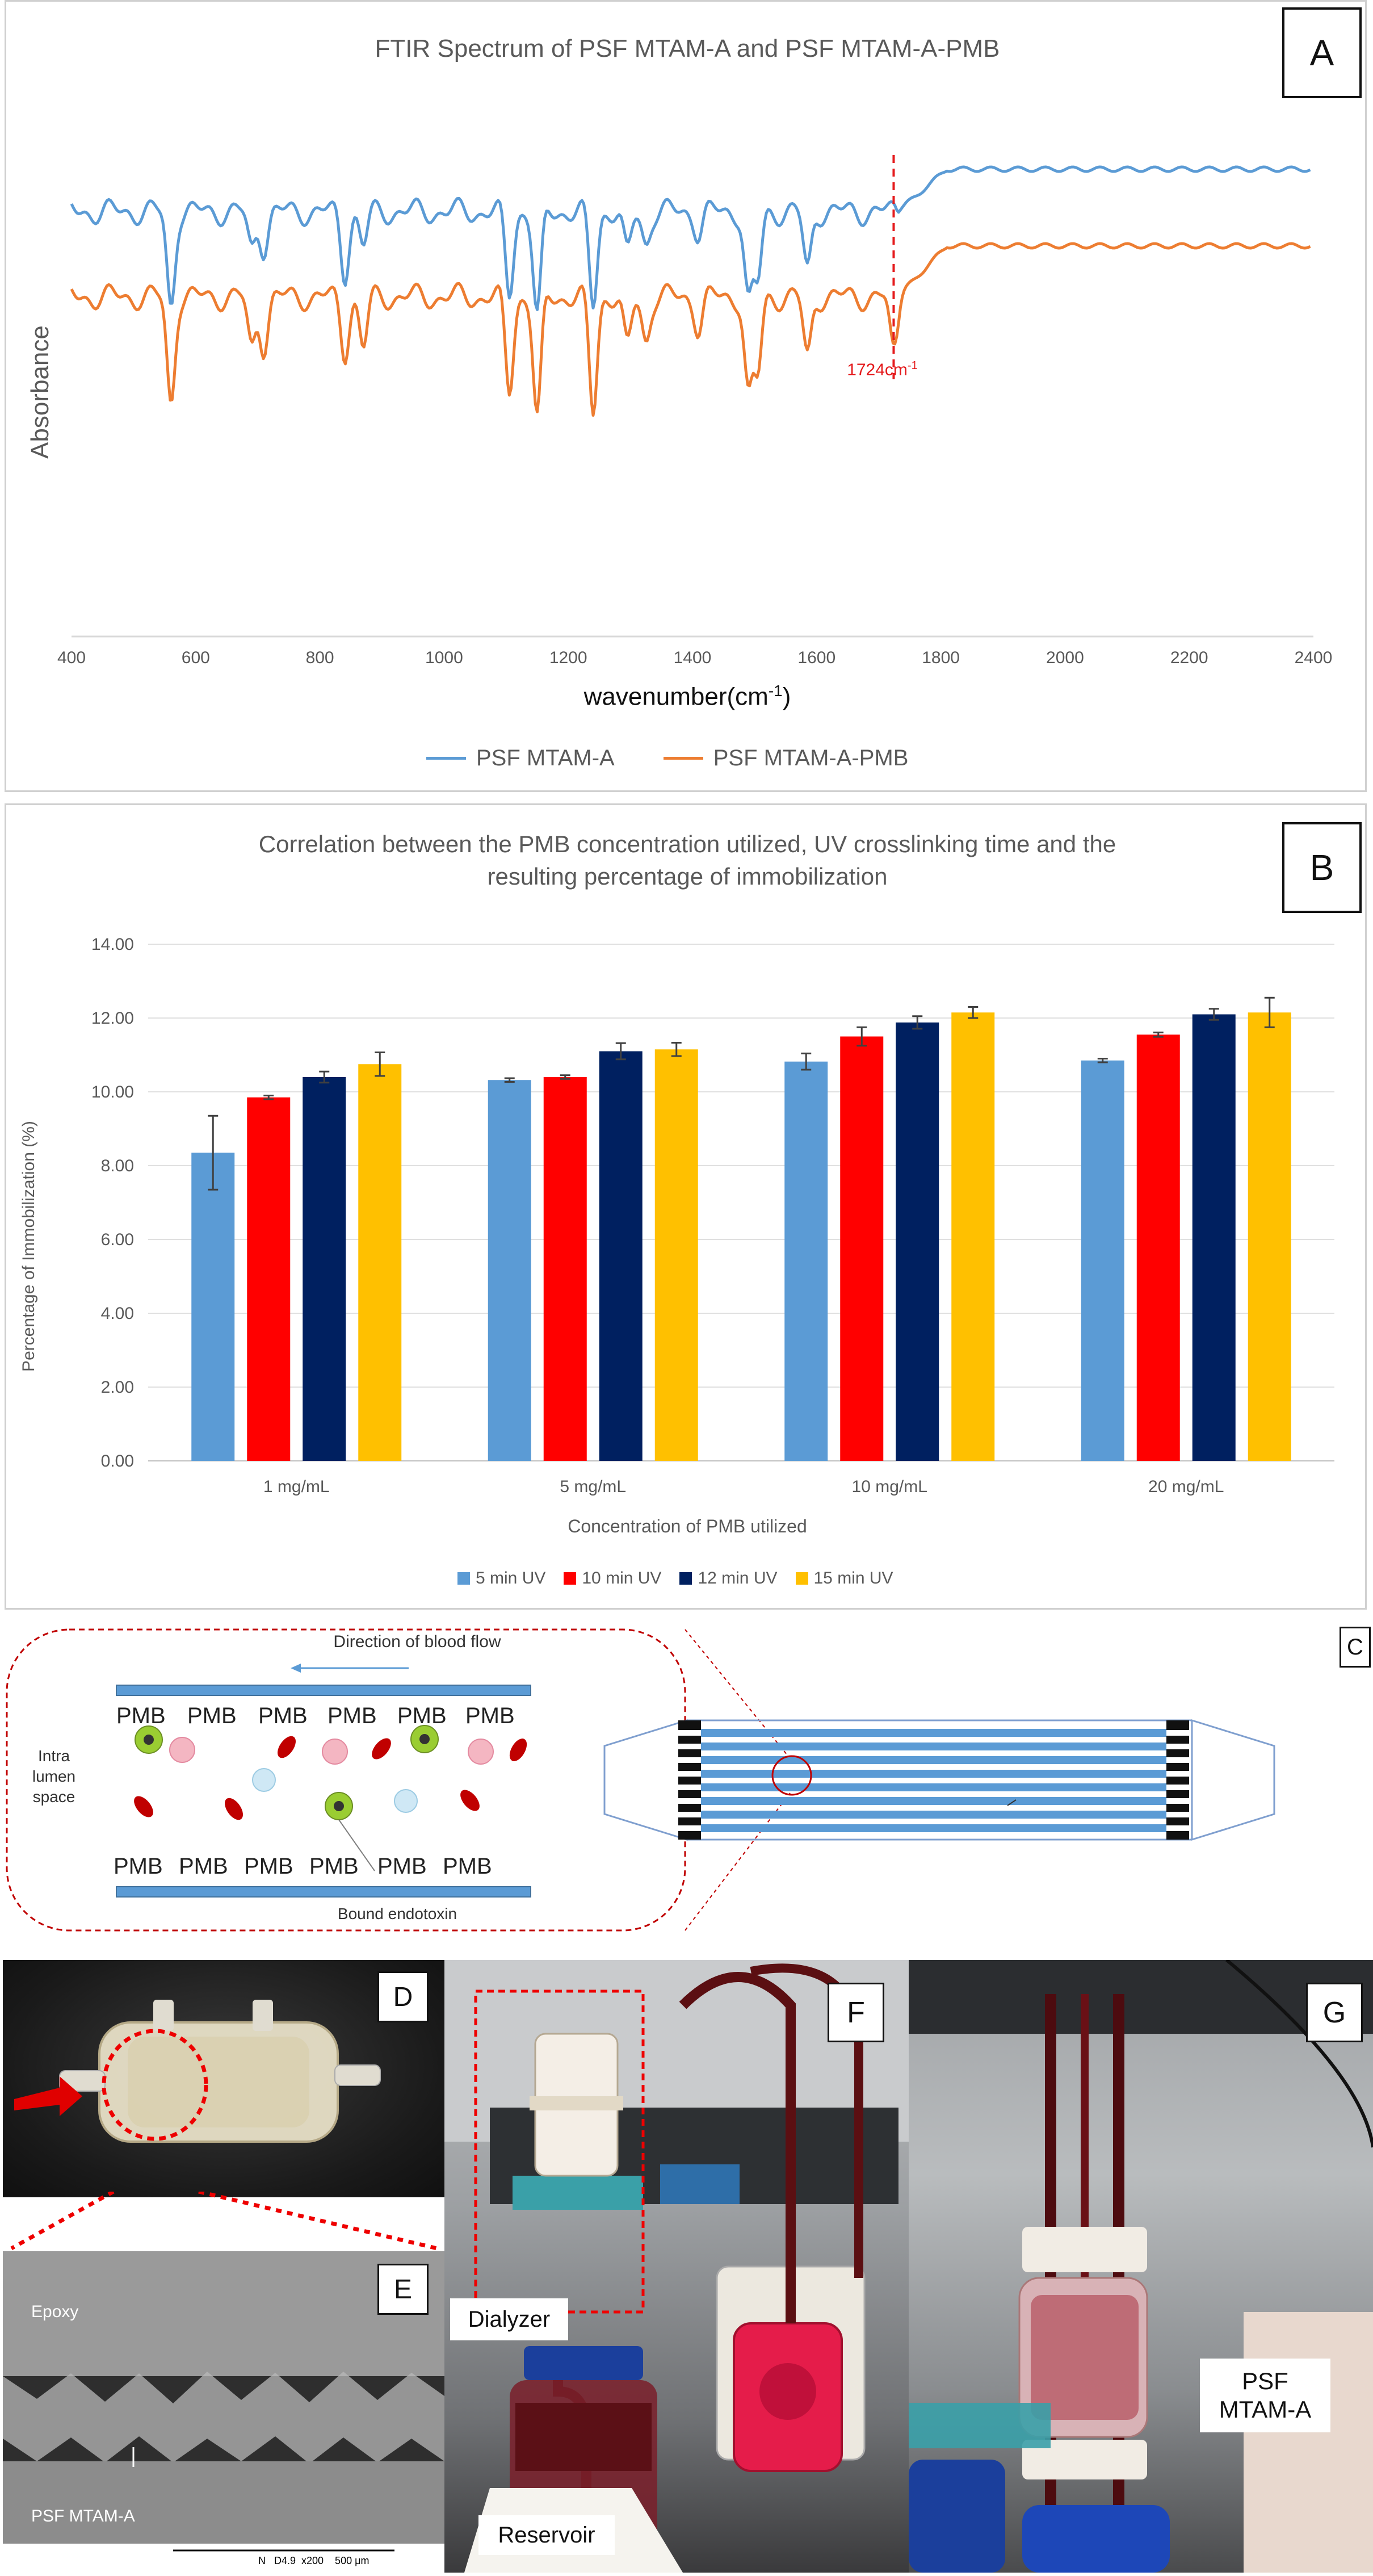 This screenshot has height=2576, width=1373. Describe the element at coordinates (1322, 867) in the screenshot. I see `panel-b-tag: B` at that location.